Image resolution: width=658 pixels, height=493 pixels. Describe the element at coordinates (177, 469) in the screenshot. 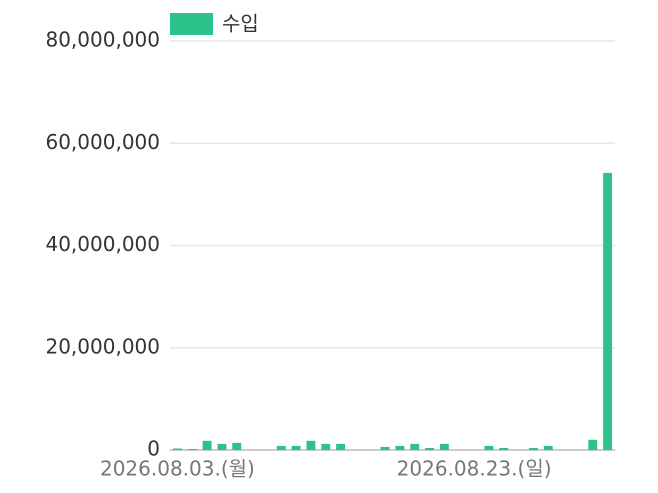

I see `x-tick-label: 2026.08.03.(월)` at that location.